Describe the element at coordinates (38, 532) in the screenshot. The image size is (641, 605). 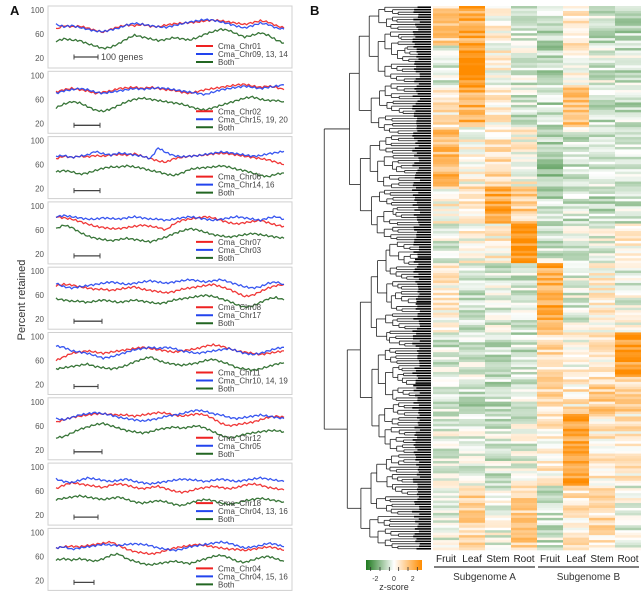
I see `y-tick-label: 100` at that location.